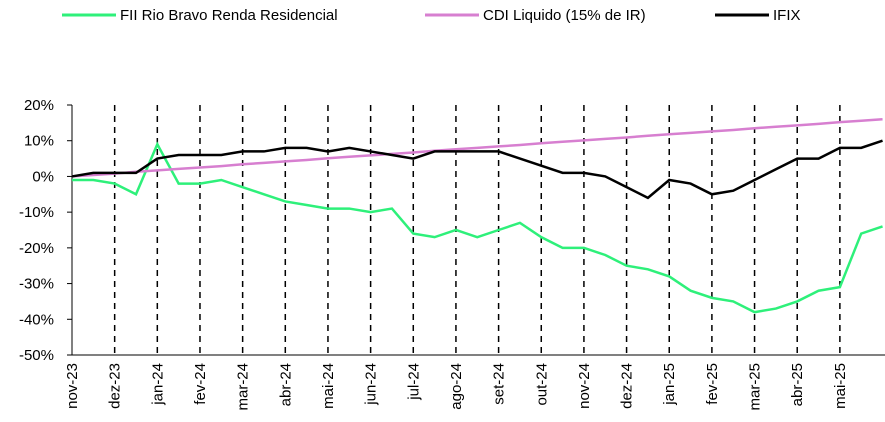 This screenshot has height=422, width=885. I want to click on x-tick-label: mar-24, so click(243, 387).